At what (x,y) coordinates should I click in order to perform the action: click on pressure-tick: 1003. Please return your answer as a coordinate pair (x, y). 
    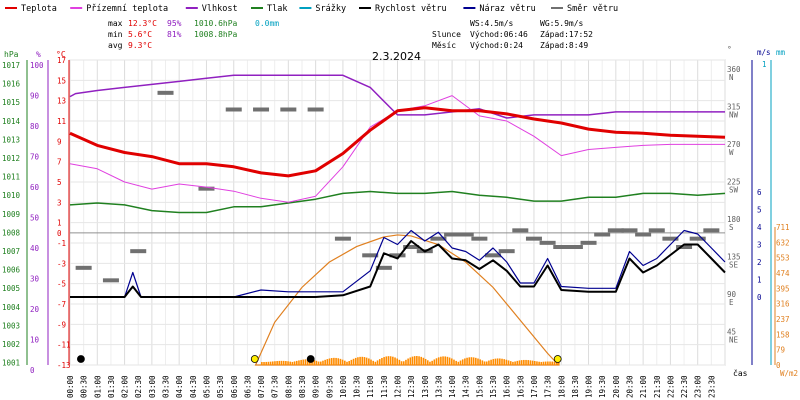
    Looking at the image, I should click on (11, 325).